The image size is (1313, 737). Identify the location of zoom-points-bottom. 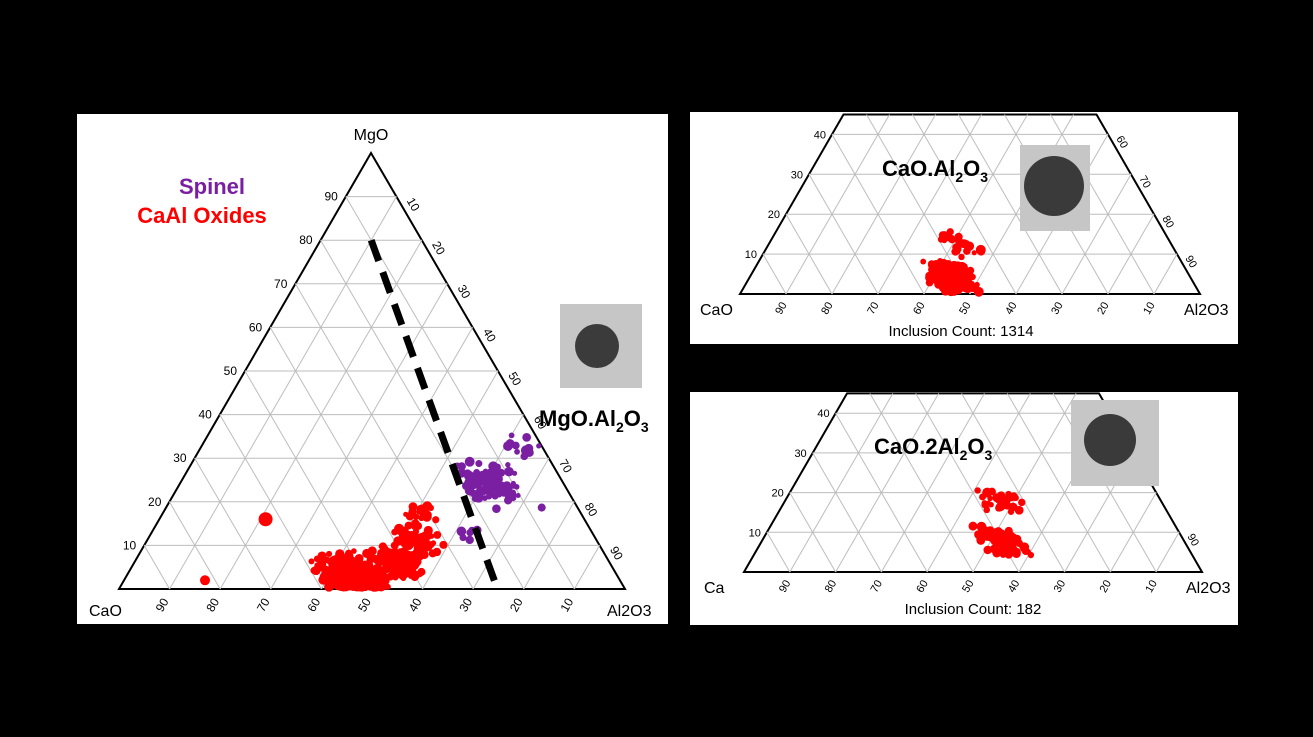
(1001, 523).